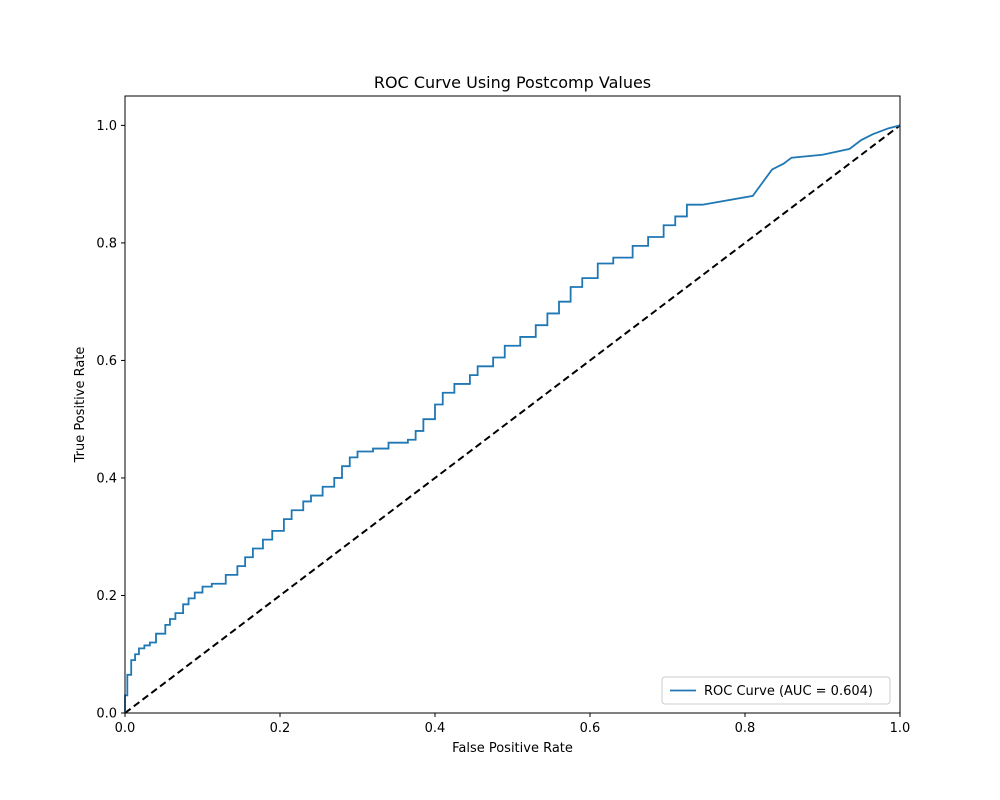 The image size is (1000, 800). What do you see at coordinates (106, 243) in the screenshot?
I see `y-tick-label: 0.8` at bounding box center [106, 243].